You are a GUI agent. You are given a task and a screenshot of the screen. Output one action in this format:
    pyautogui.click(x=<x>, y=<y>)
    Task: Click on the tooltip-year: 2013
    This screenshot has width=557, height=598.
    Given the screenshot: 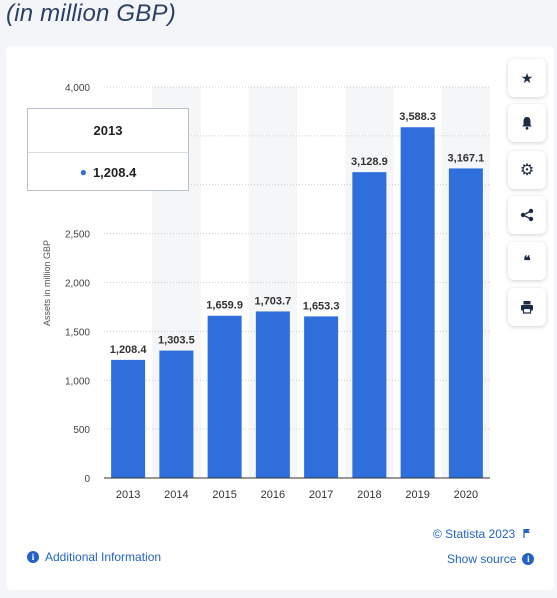 What is the action you would take?
    pyautogui.click(x=108, y=131)
    